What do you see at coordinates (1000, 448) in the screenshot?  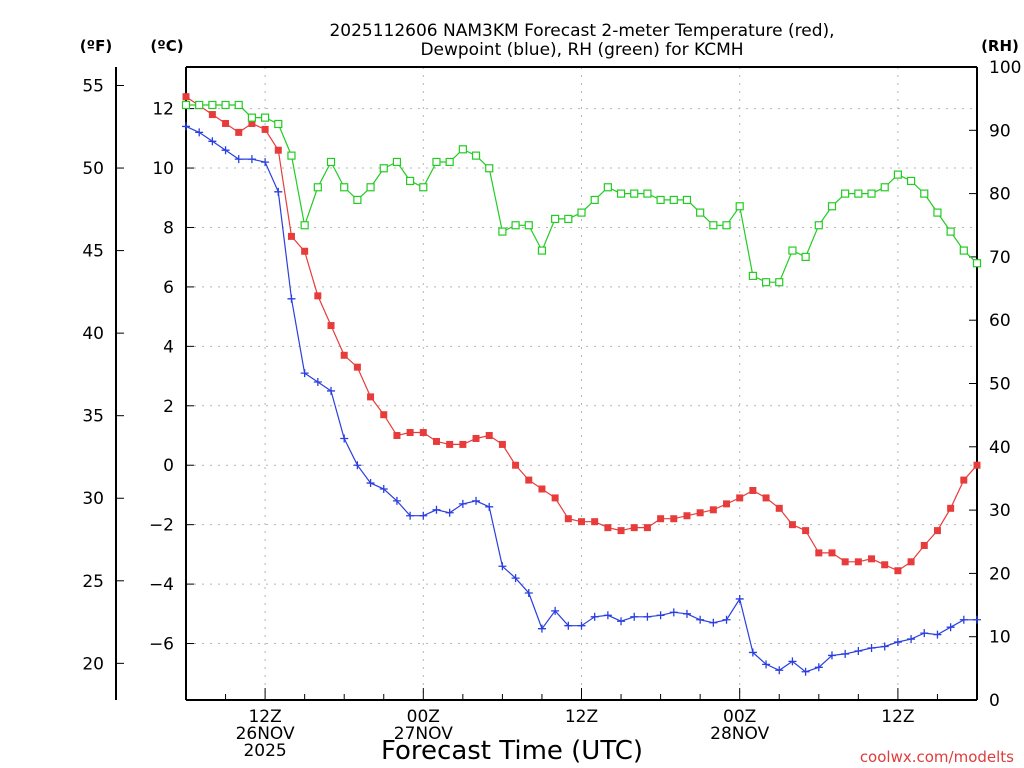 I see `rh-tick-label: 40` at bounding box center [1000, 448].